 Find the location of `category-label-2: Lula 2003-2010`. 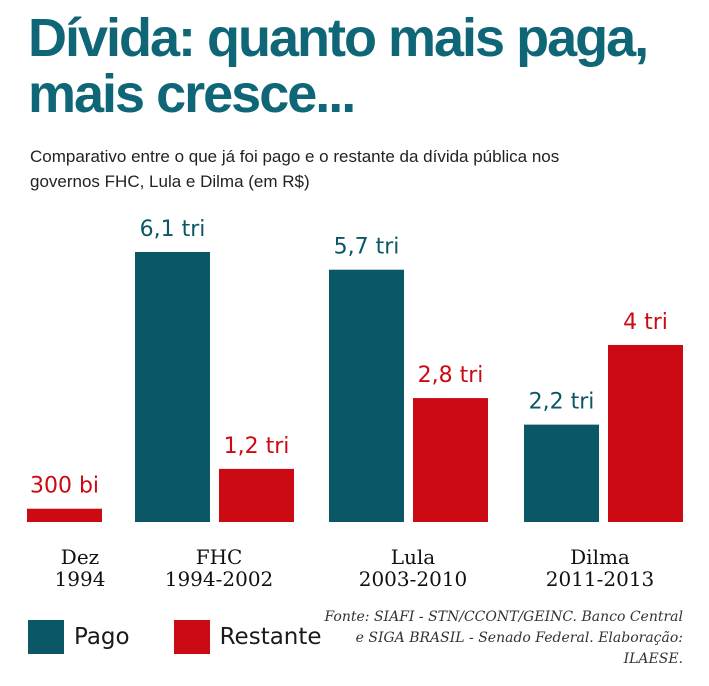

category-label-2: Lula 2003-2010 is located at coordinates (413, 568).